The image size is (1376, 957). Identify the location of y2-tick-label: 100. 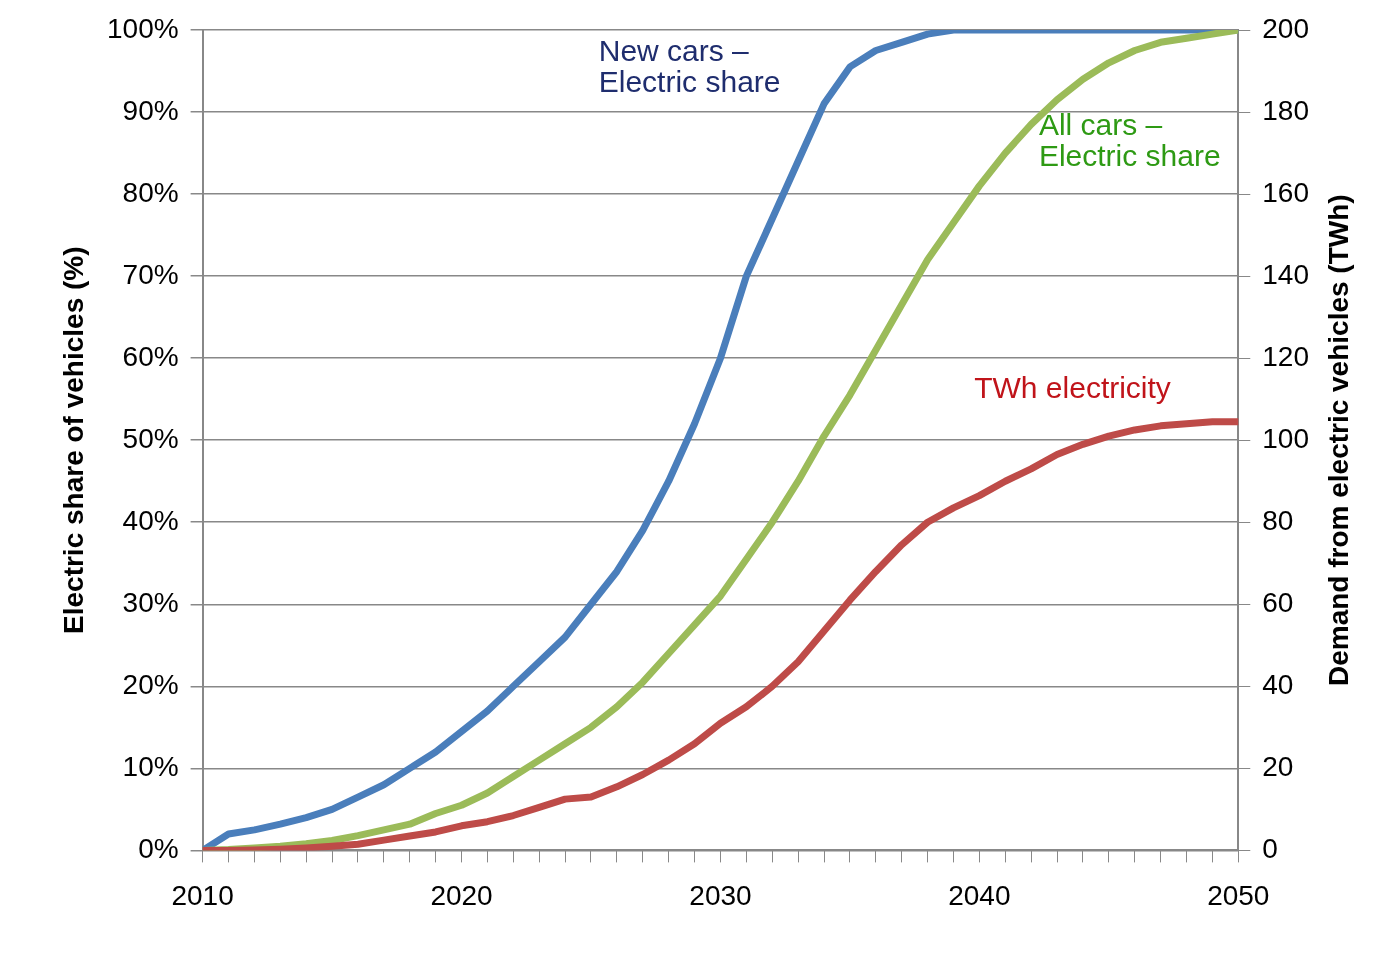
(1285, 438).